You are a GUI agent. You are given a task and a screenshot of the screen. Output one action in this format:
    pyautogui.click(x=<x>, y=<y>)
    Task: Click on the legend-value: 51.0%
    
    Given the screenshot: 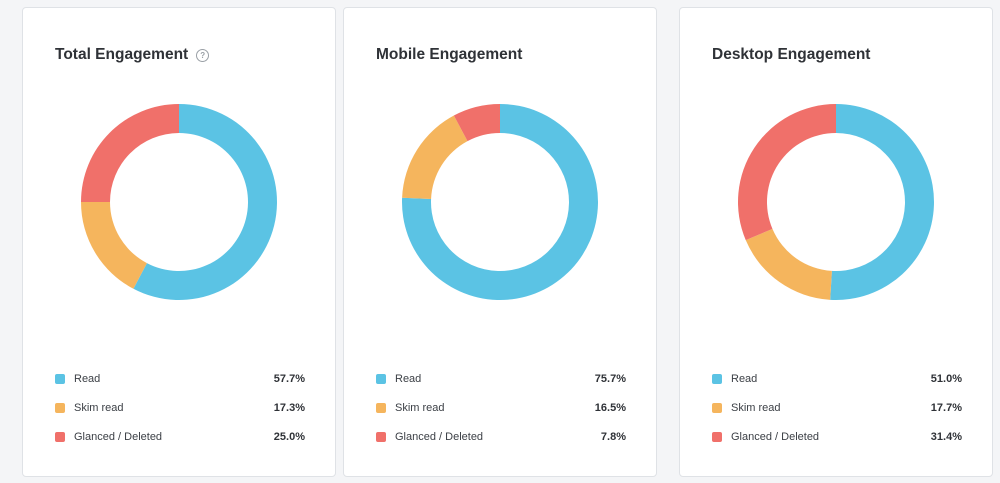 What is the action you would take?
    pyautogui.click(x=946, y=378)
    